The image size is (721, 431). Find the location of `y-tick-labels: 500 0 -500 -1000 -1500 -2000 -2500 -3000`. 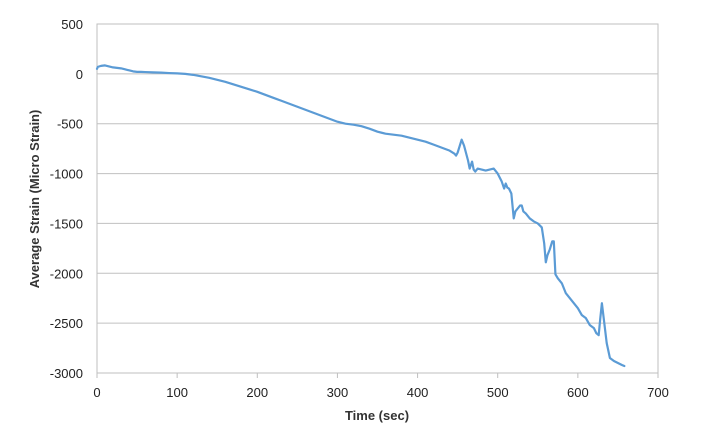

y-tick-labels: 500 0 -500 -1000 -1500 -2000 -2500 -3000 is located at coordinates (66, 199).